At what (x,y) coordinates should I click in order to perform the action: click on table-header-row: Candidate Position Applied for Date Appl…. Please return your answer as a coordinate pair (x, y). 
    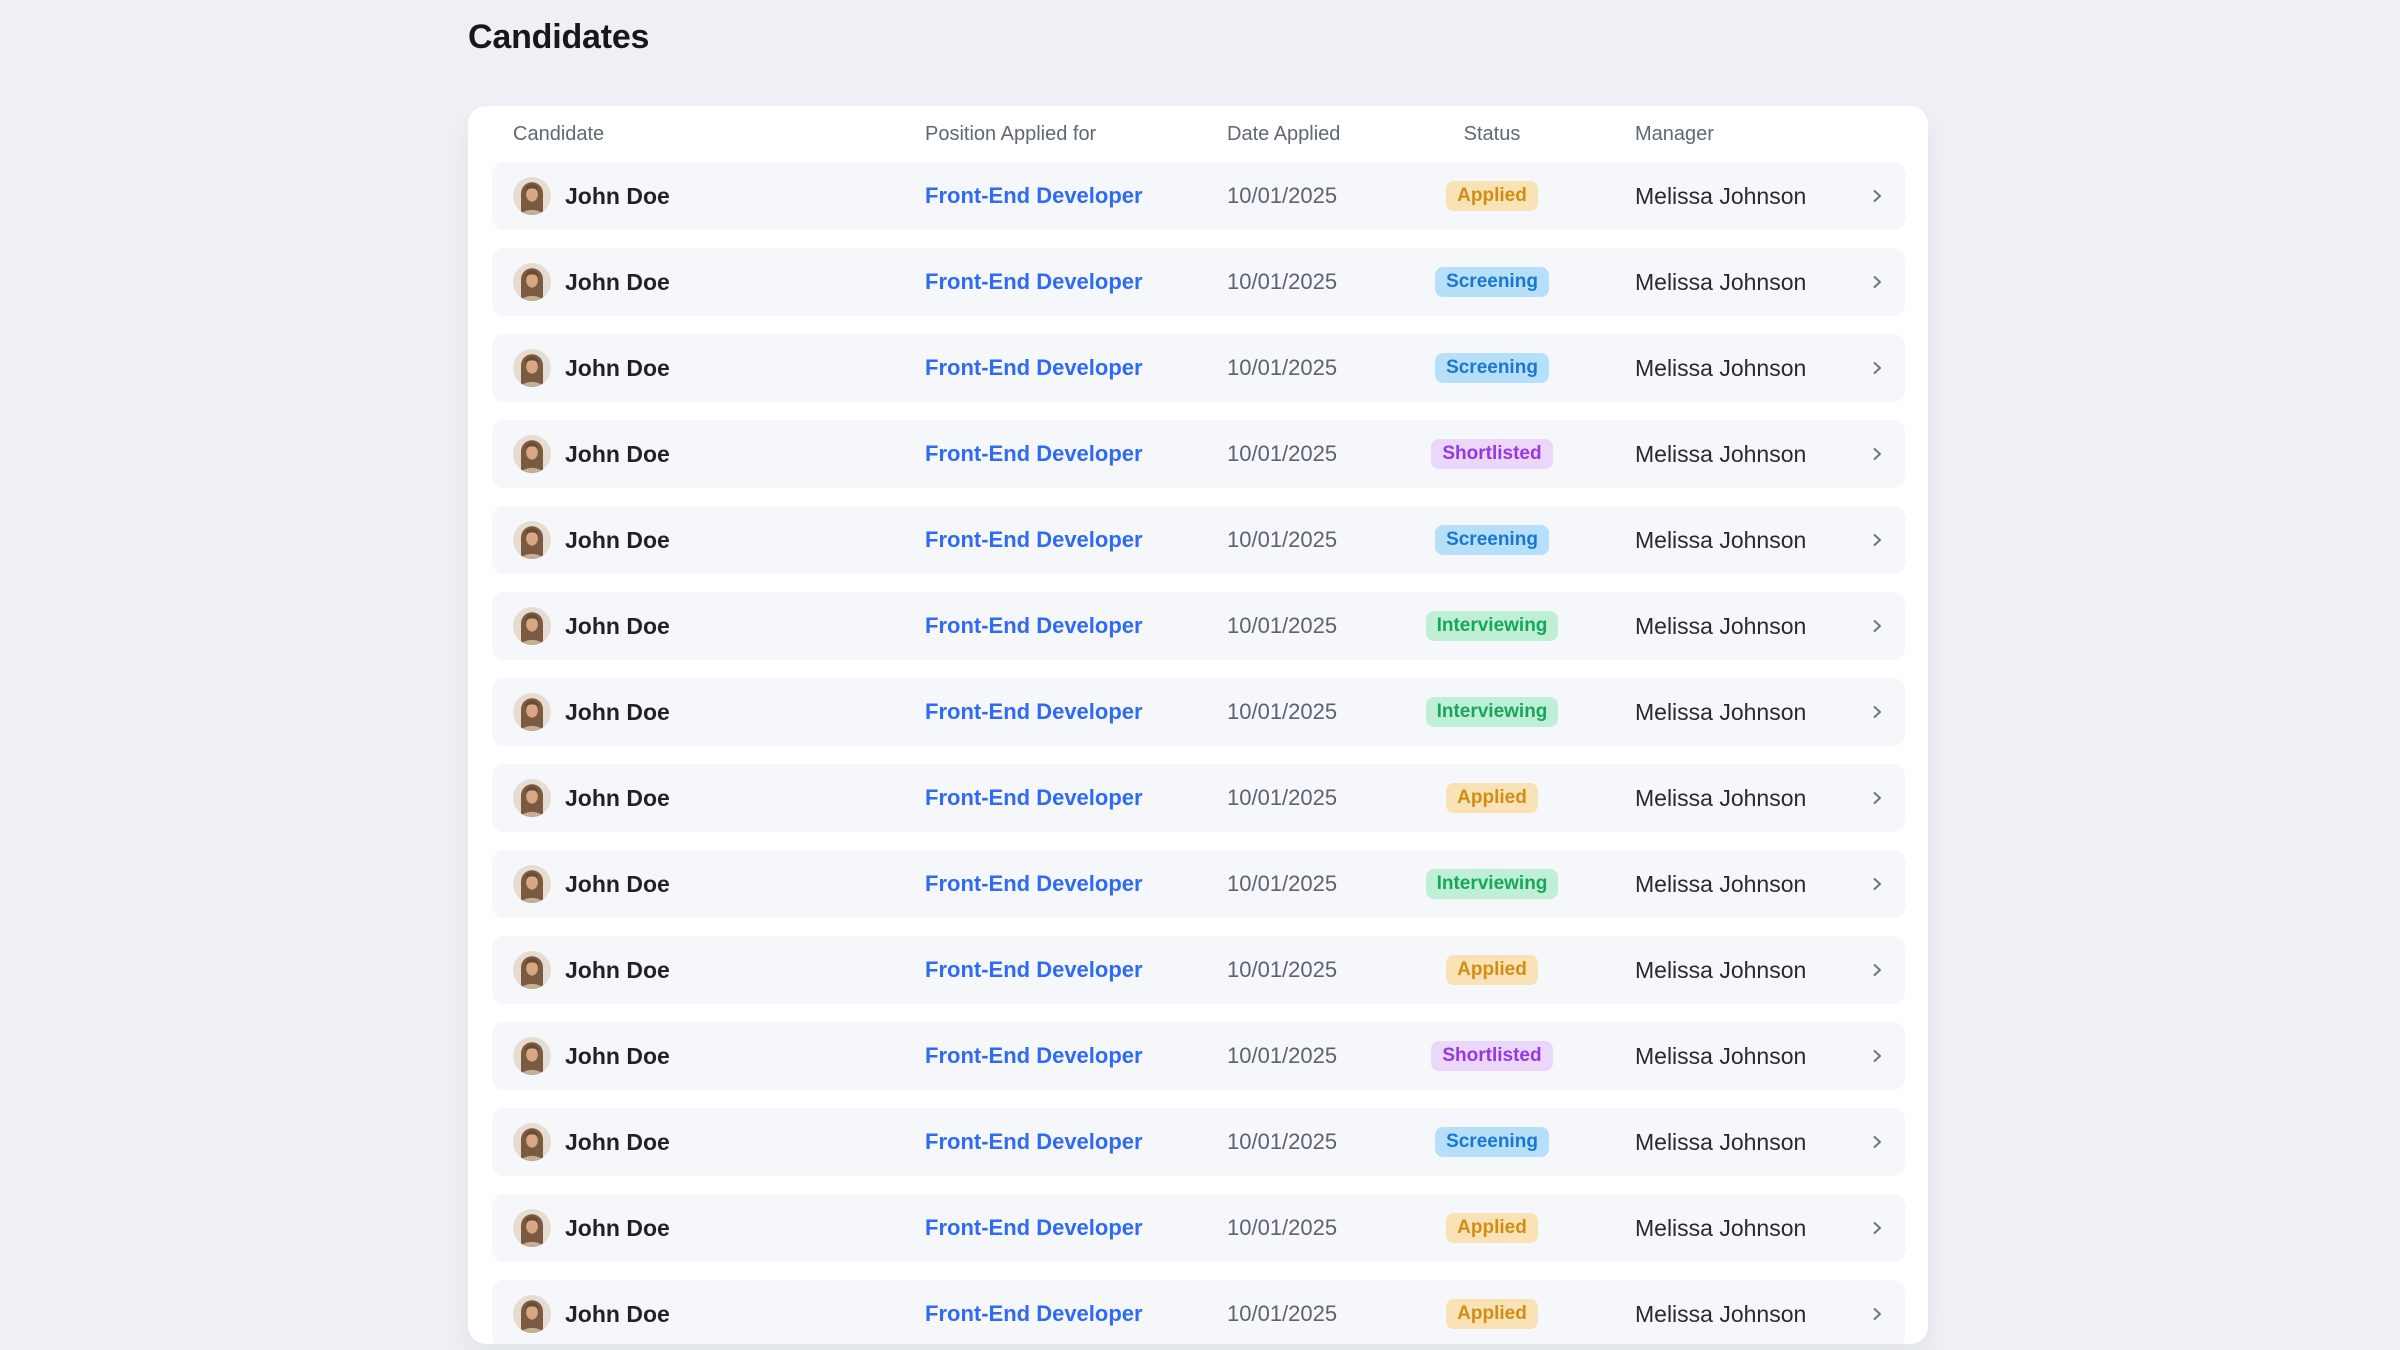
    Looking at the image, I should click on (1198, 134).